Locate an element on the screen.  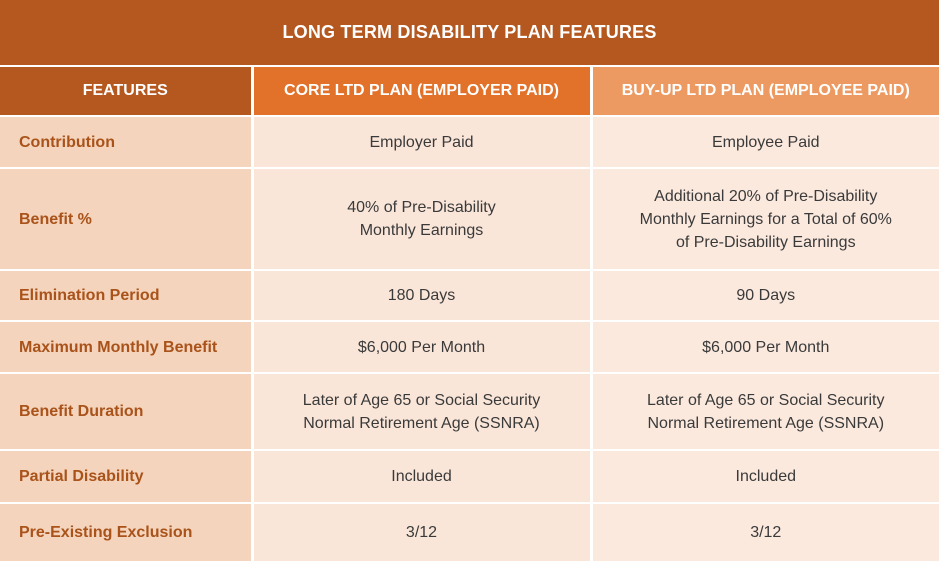
core-value: Included is located at coordinates (422, 476).